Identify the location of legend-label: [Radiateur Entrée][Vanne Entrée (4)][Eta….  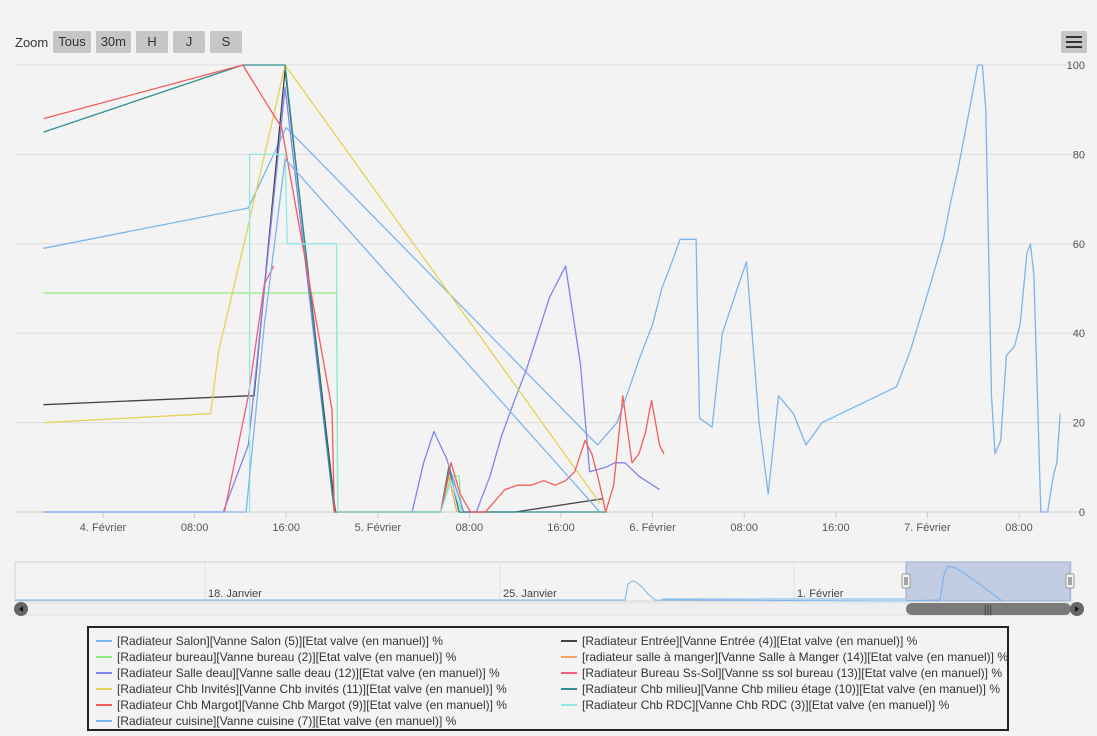
(750, 641).